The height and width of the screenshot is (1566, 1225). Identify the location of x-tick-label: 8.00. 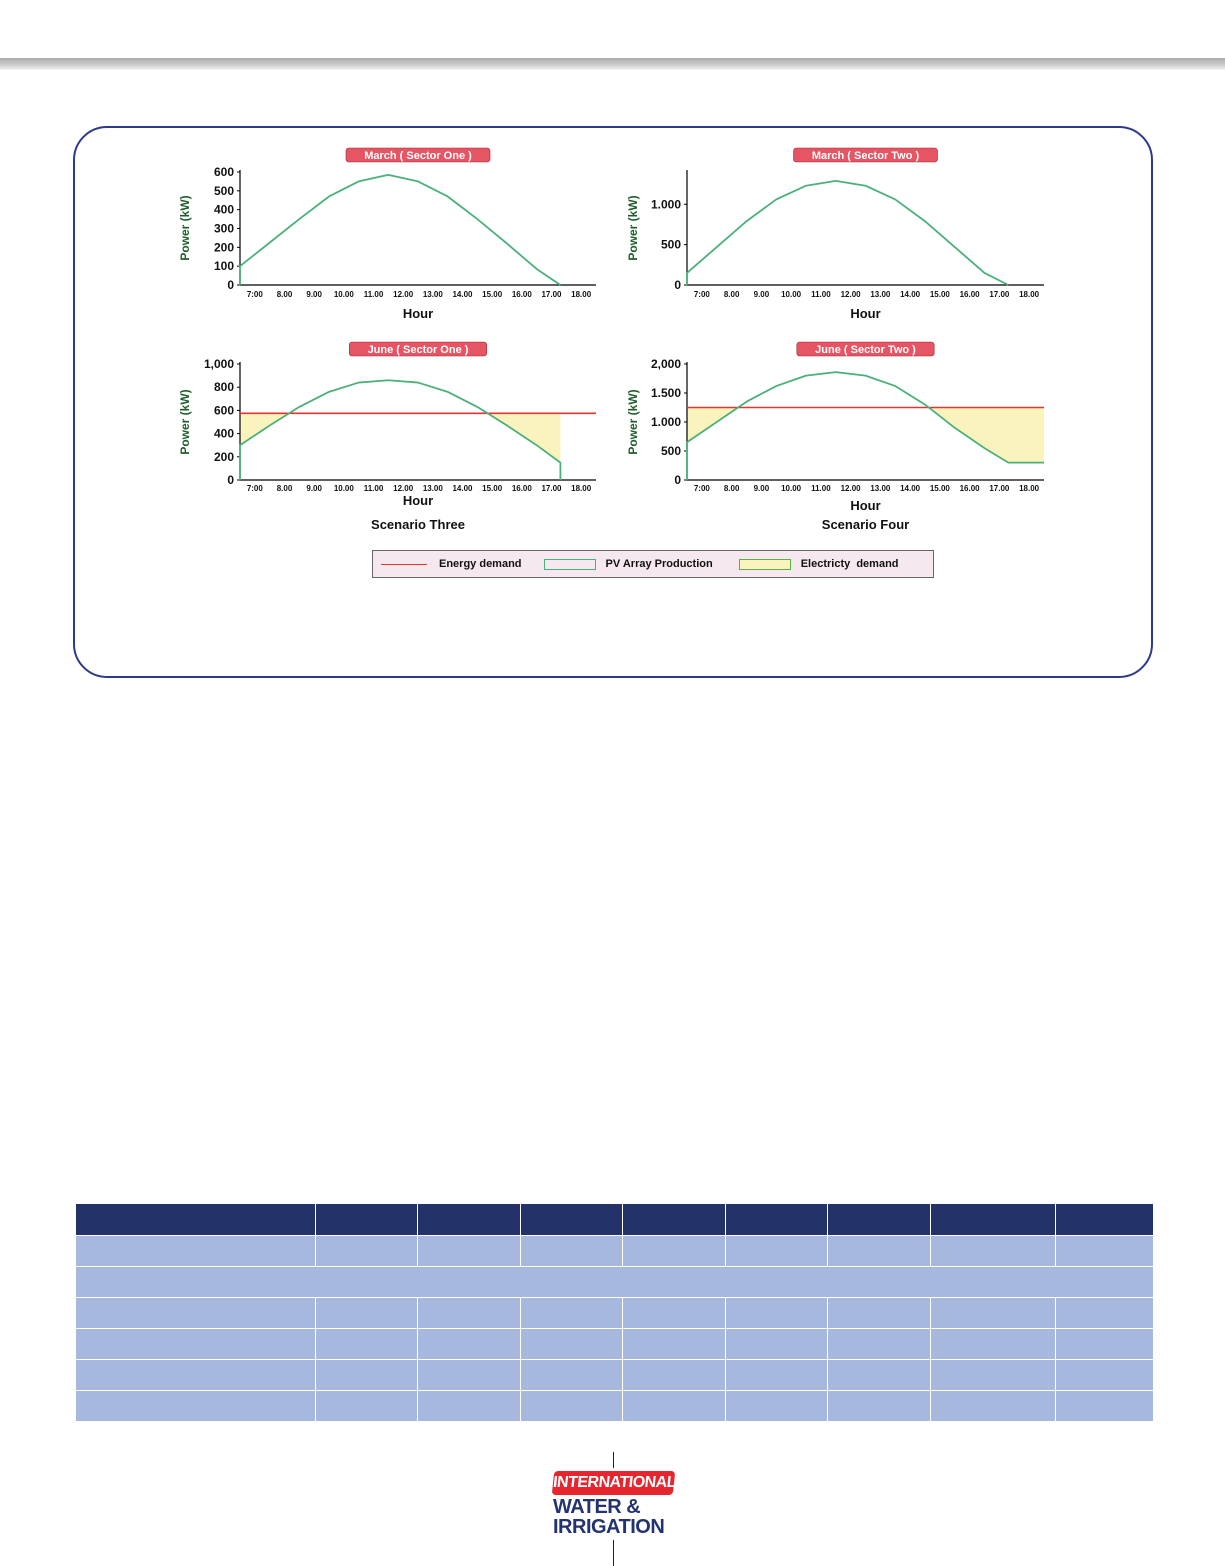
(732, 488).